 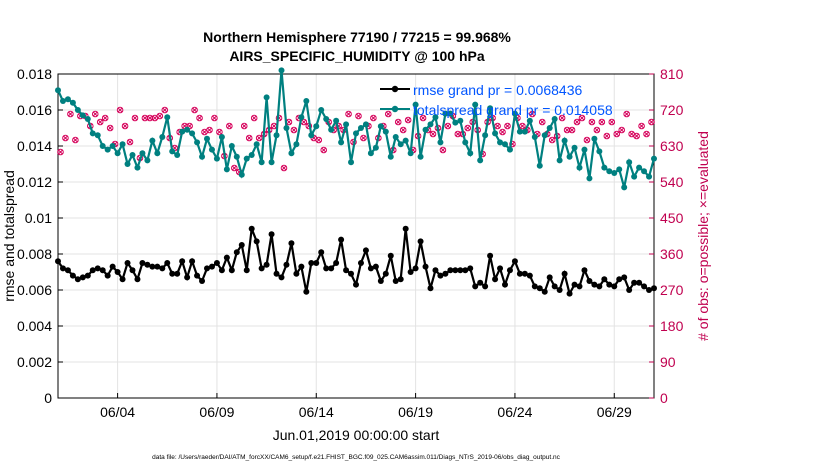 I want to click on y-axis-left-label: rmse and totalspread, so click(x=9, y=236).